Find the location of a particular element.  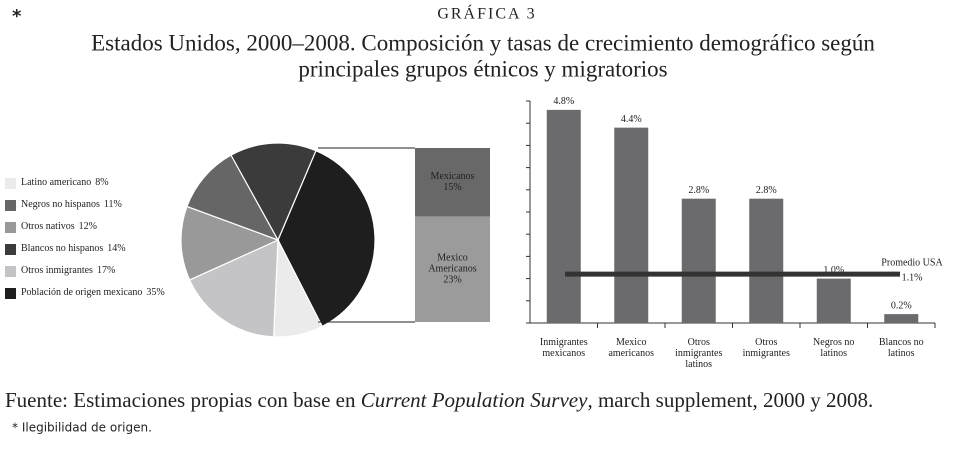

x-tick-label: Negros no latinos is located at coordinates (833, 348).